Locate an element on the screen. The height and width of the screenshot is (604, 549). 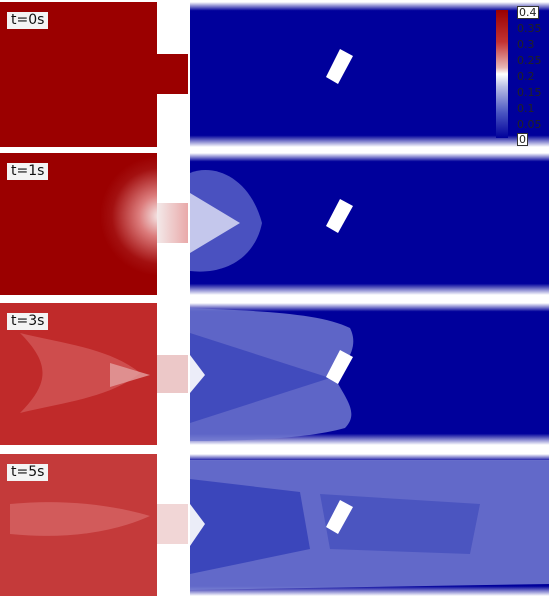
colorbar-tick: 0.1 is located at coordinates (526, 108).